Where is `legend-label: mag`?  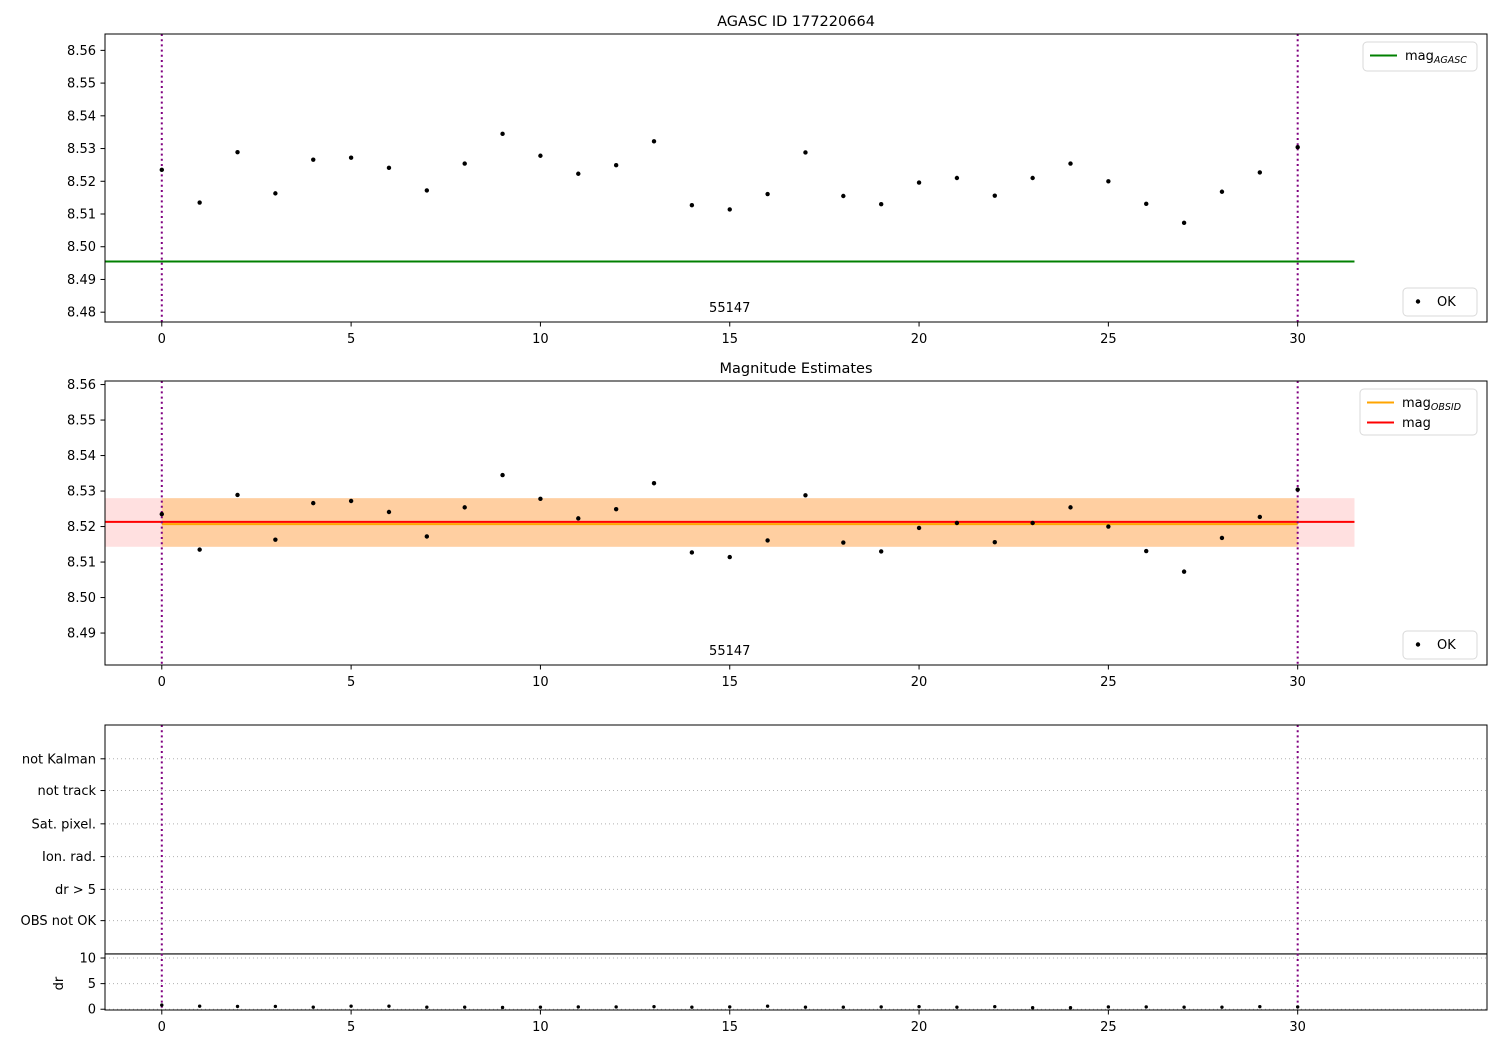
legend-label: mag is located at coordinates (1416, 423).